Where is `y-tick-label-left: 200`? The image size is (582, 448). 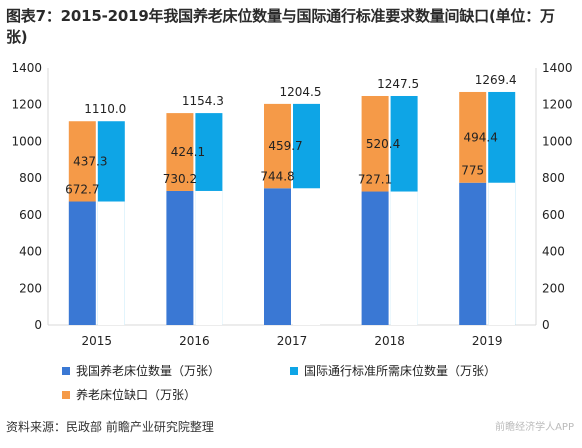 y-tick-label-left: 200 is located at coordinates (30, 288).